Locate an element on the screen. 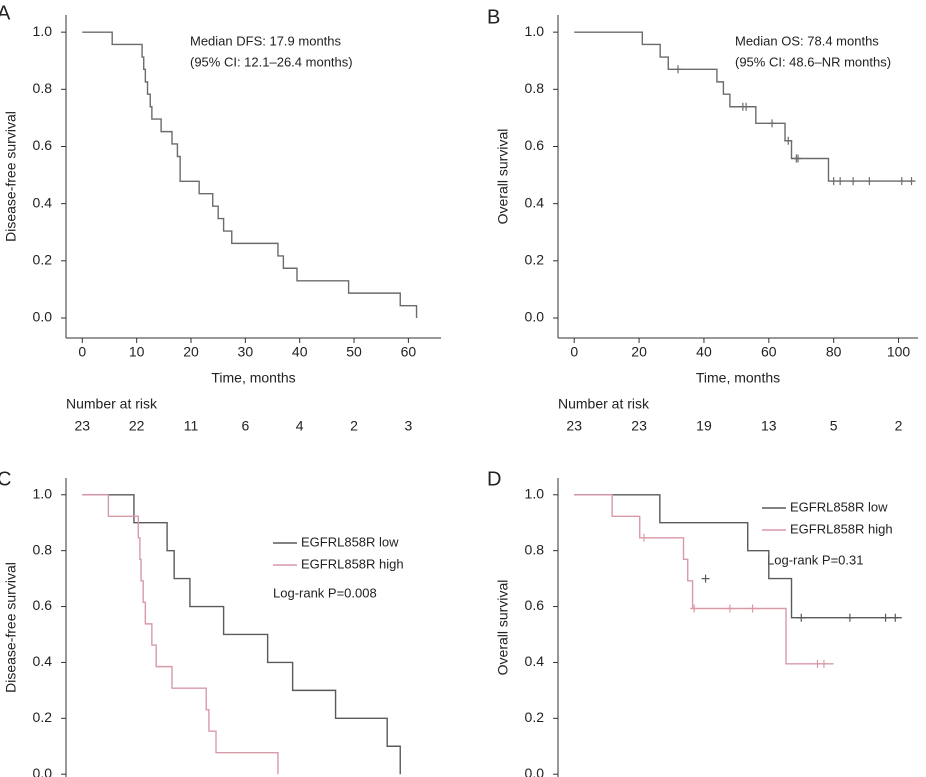  risk-value: 5 is located at coordinates (834, 426).